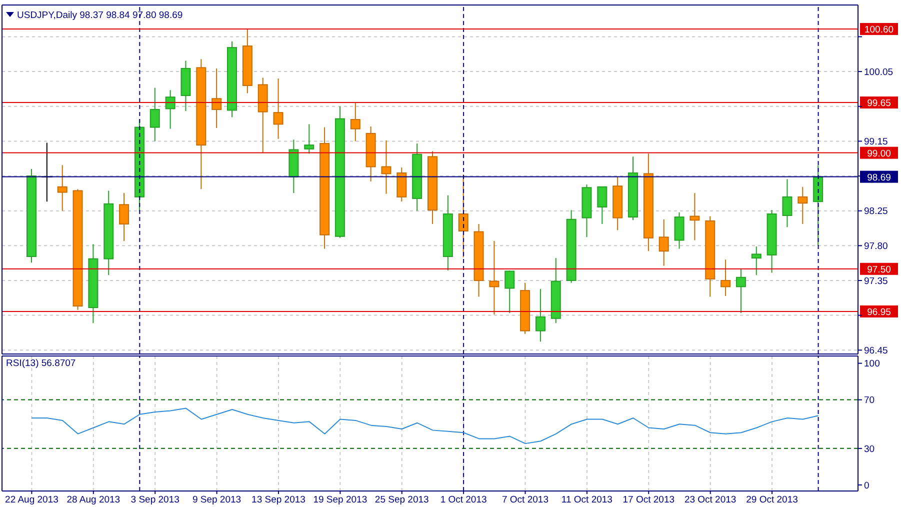 The image size is (901, 507). What do you see at coordinates (876, 246) in the screenshot?
I see `y-tick-label: 97.80` at bounding box center [876, 246].